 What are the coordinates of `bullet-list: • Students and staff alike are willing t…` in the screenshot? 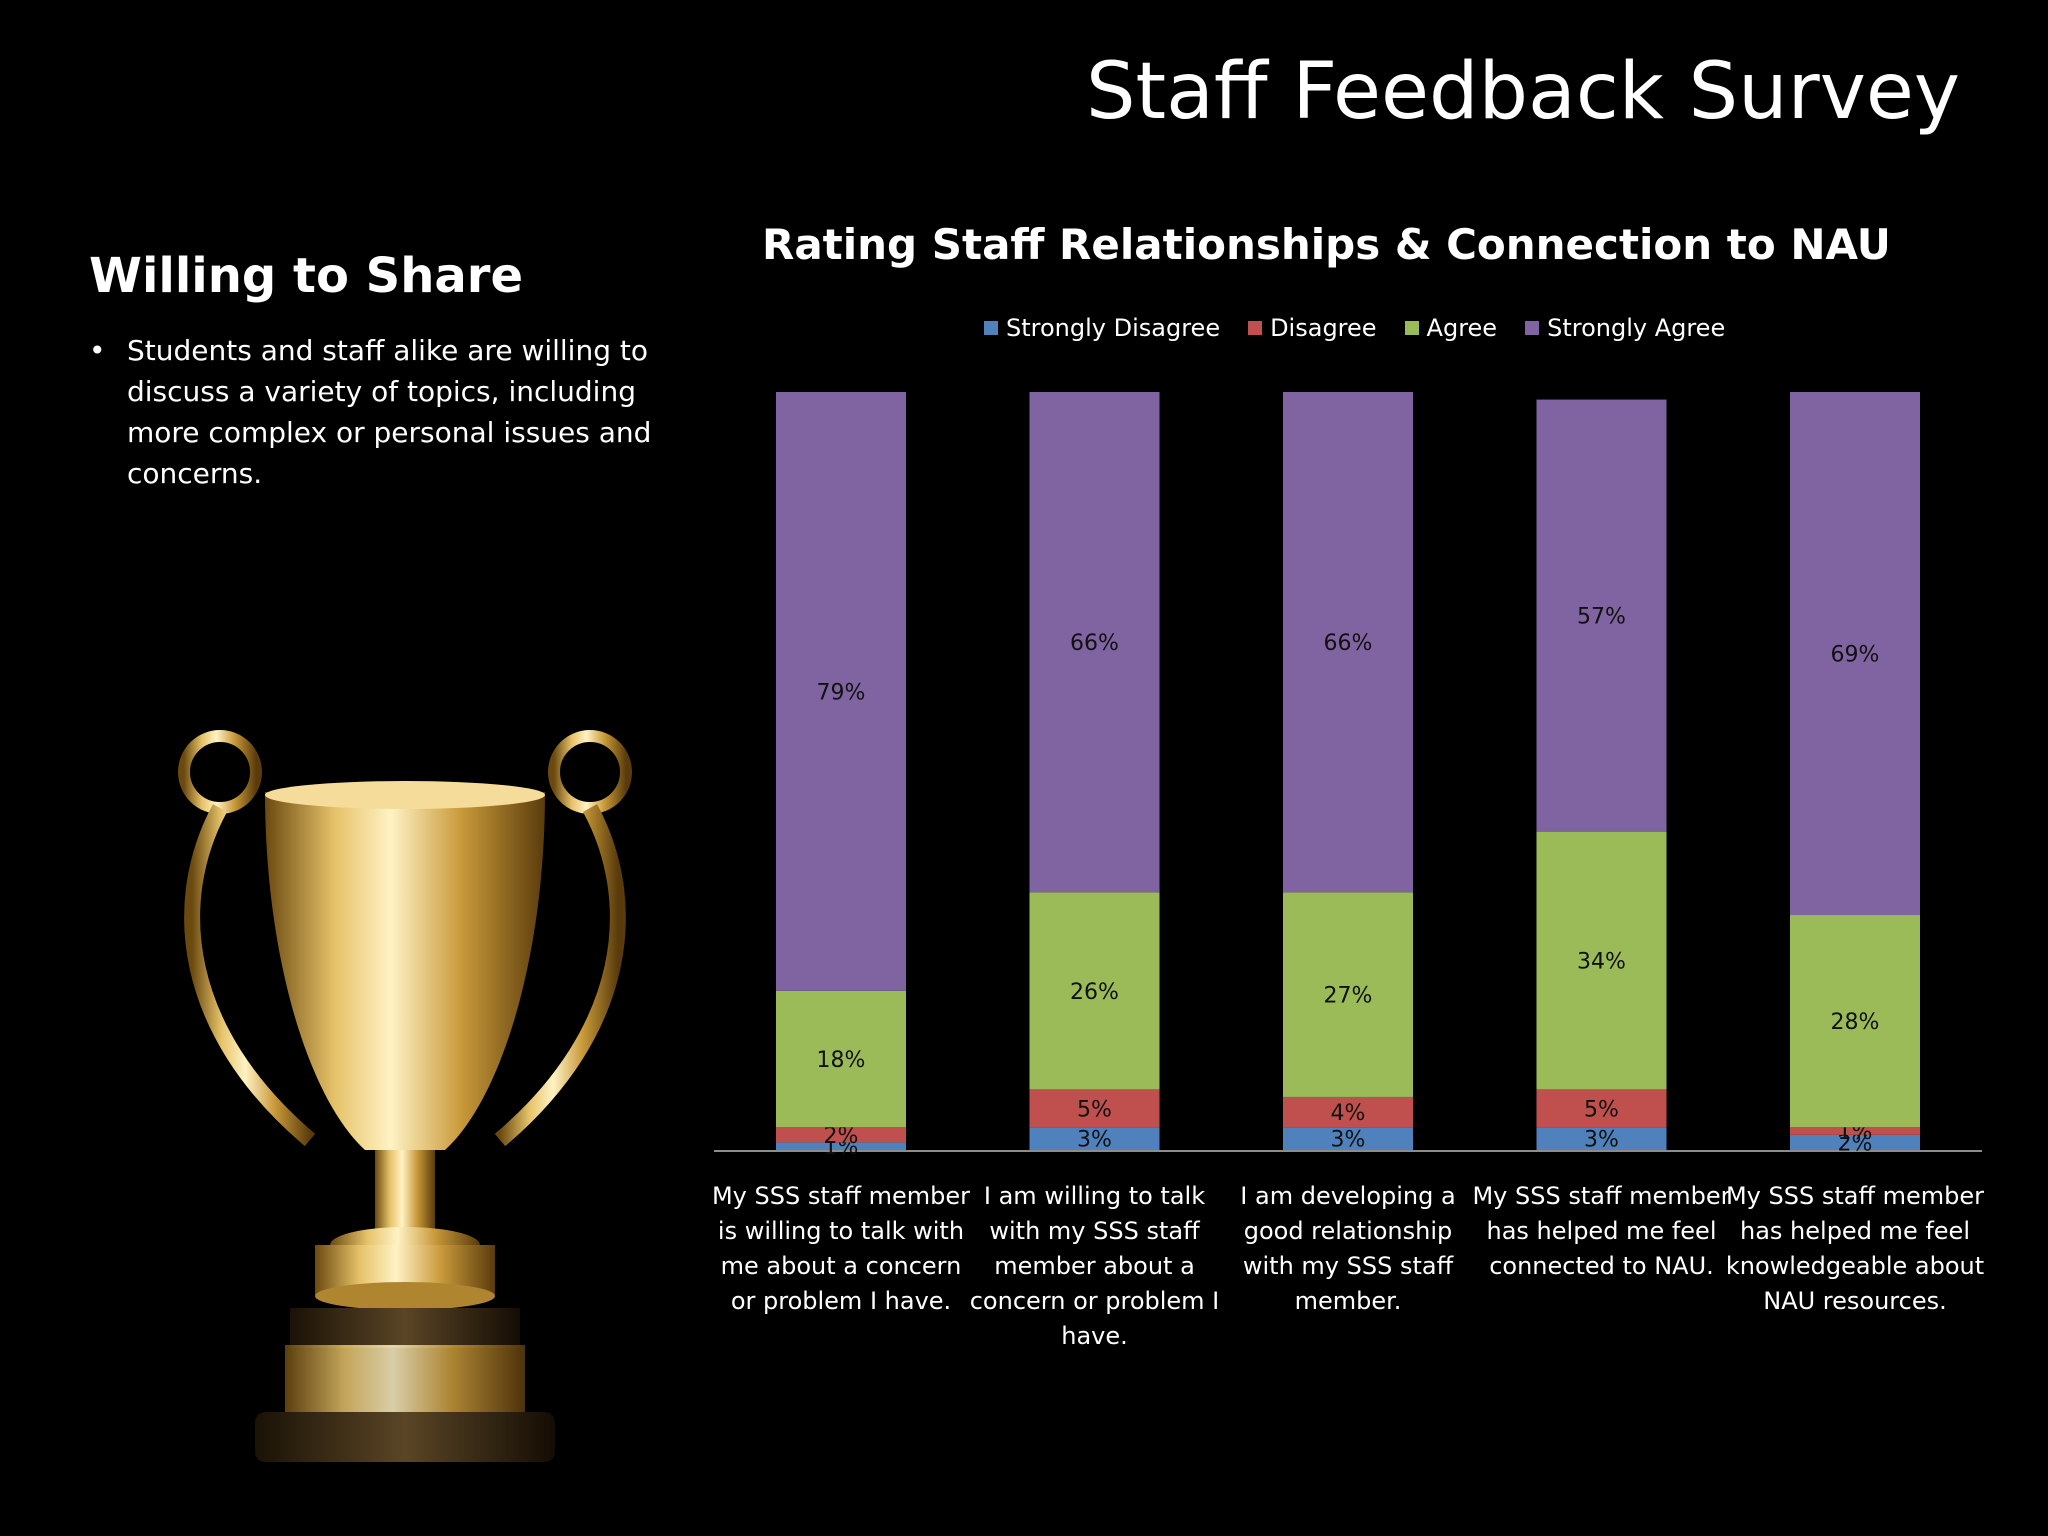 It's located at (389, 412).